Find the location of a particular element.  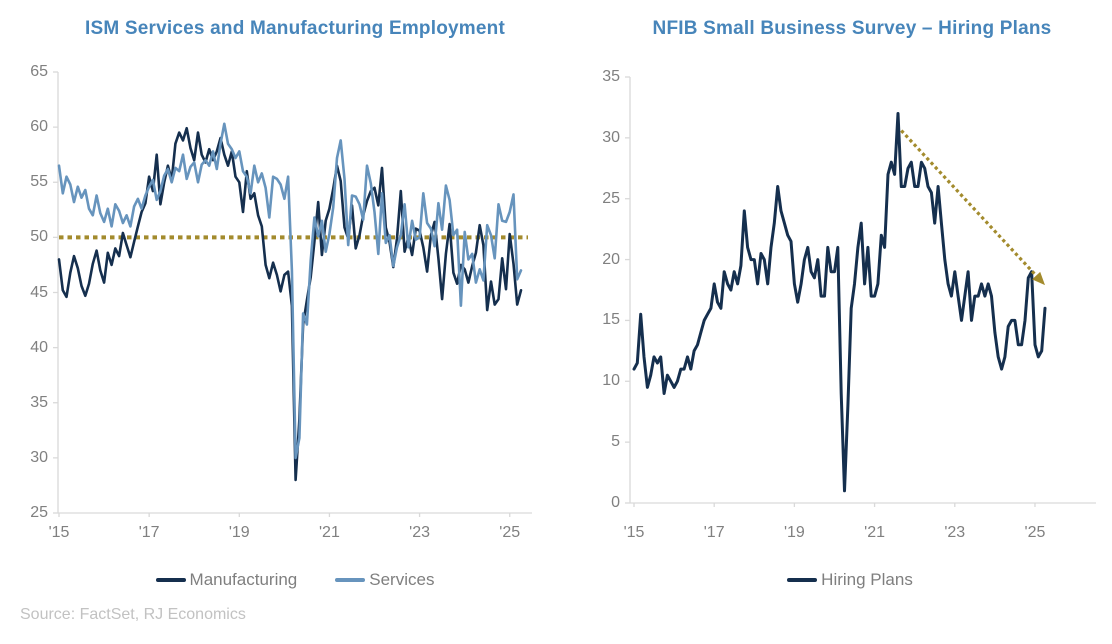

legend-item-hiring-plans: Hiring Plans is located at coordinates (850, 580).